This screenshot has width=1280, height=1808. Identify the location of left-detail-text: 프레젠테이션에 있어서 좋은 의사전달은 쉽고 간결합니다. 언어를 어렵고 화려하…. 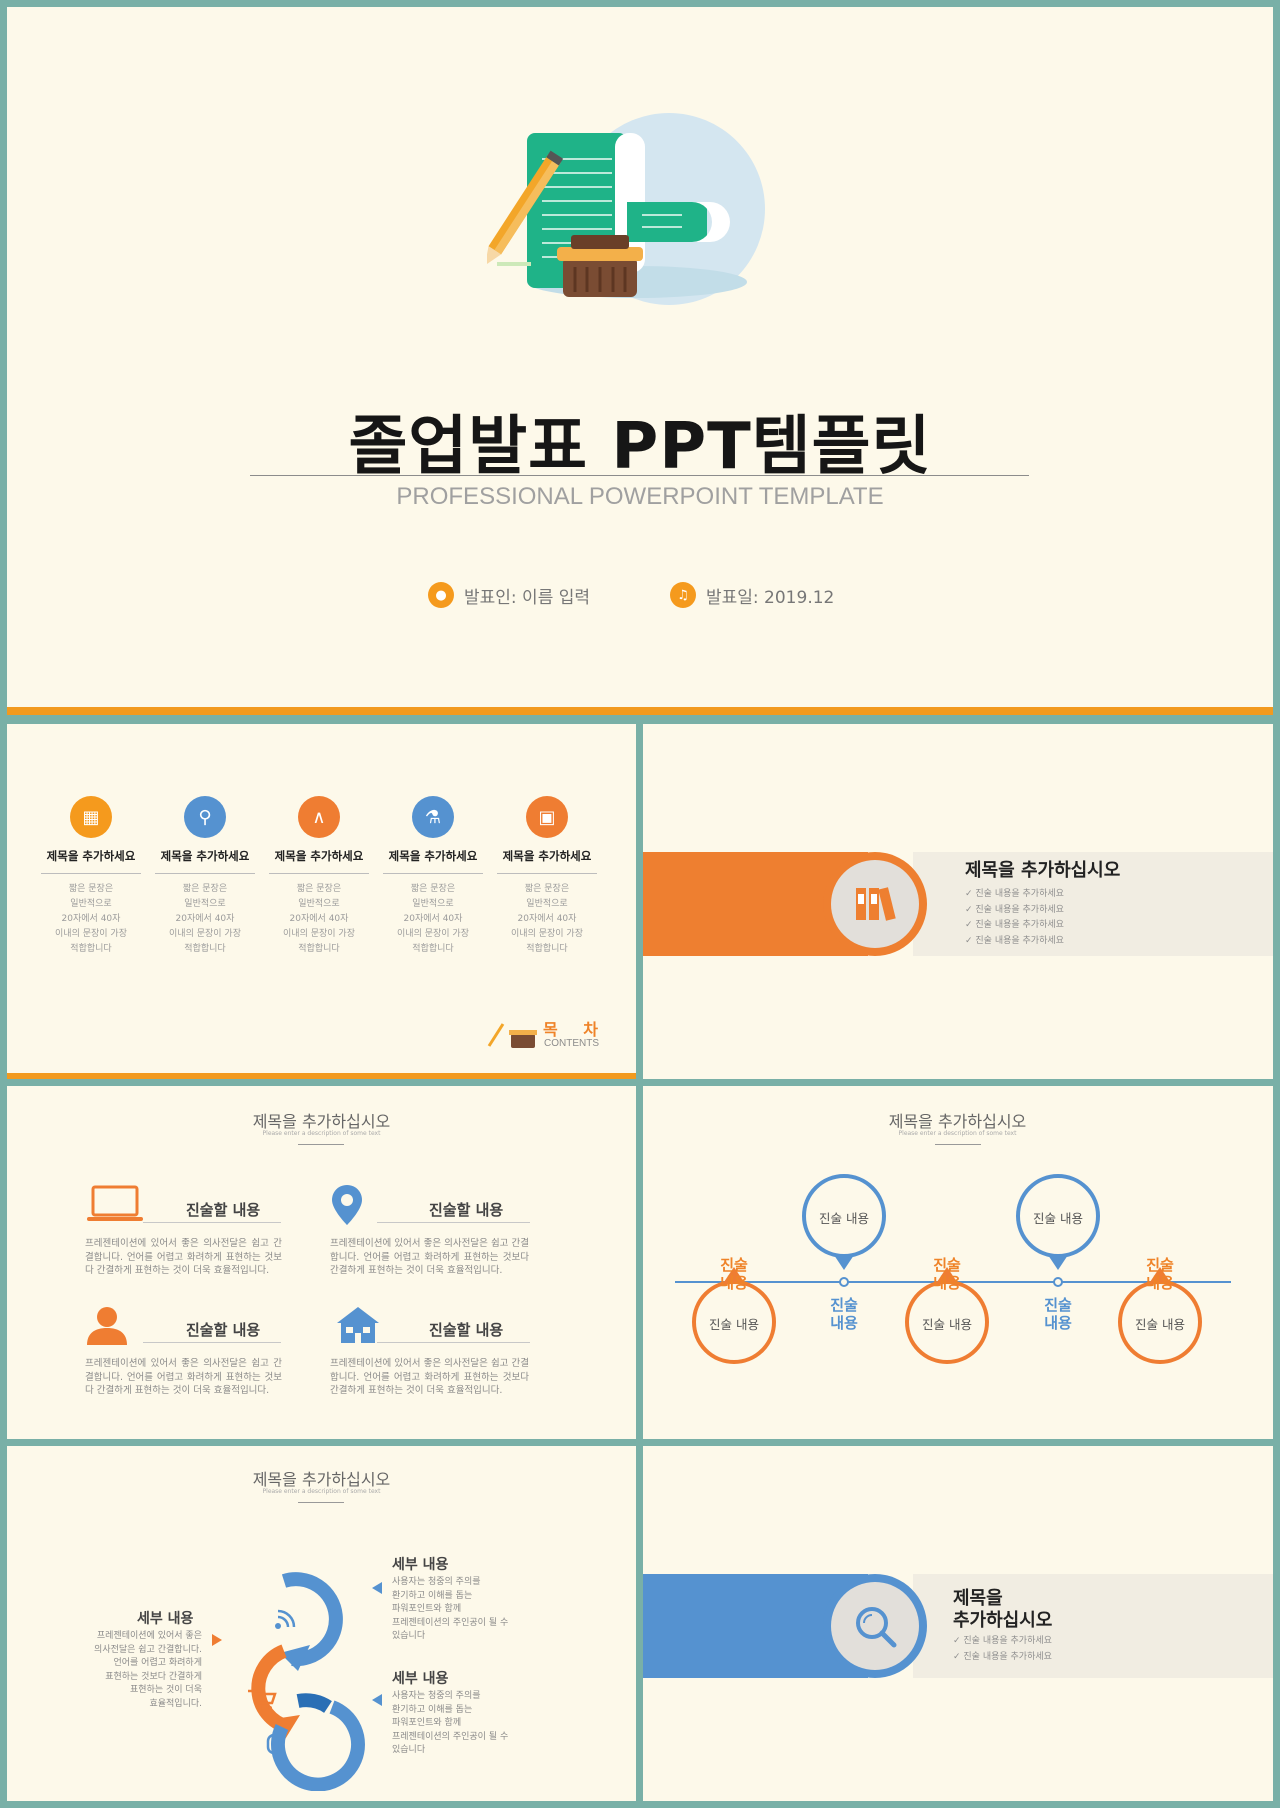
(148, 1670).